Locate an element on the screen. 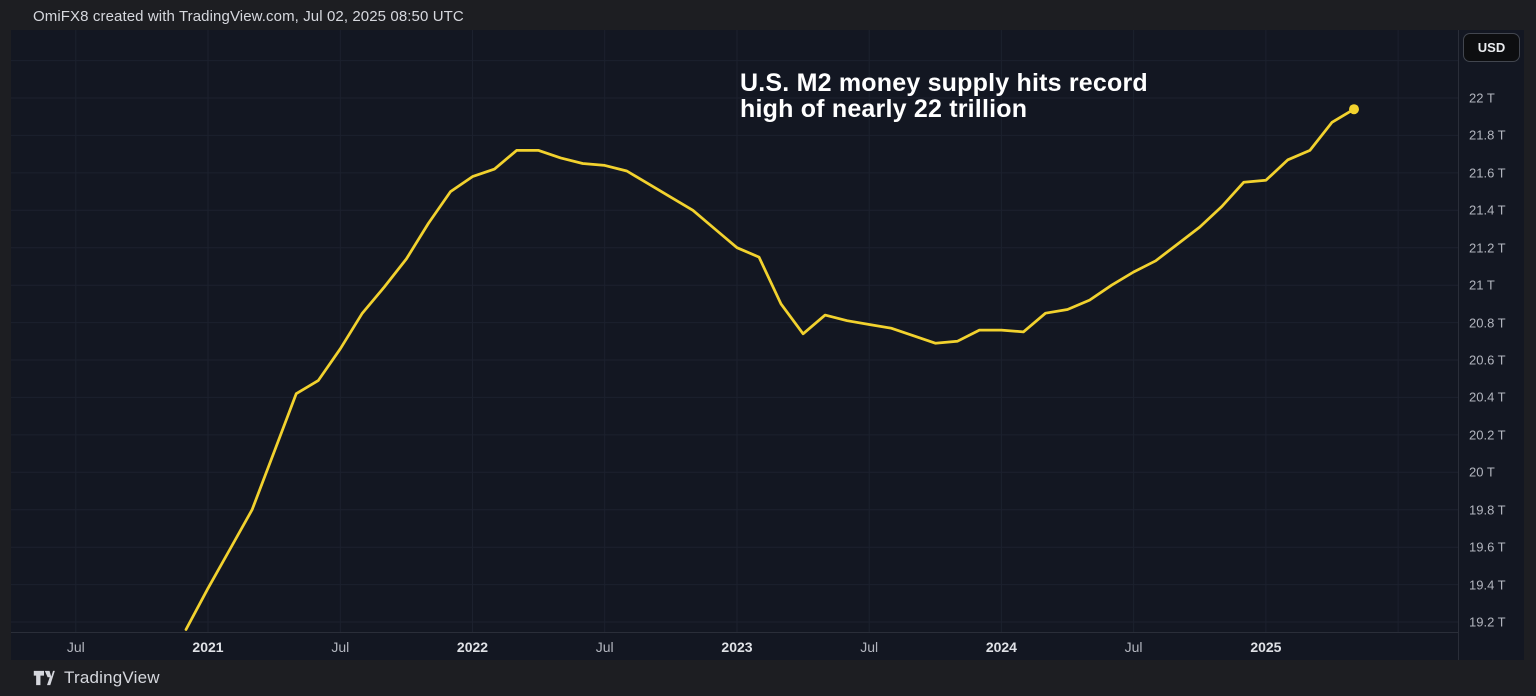  price-tick-label: 20 T is located at coordinates (1482, 472).